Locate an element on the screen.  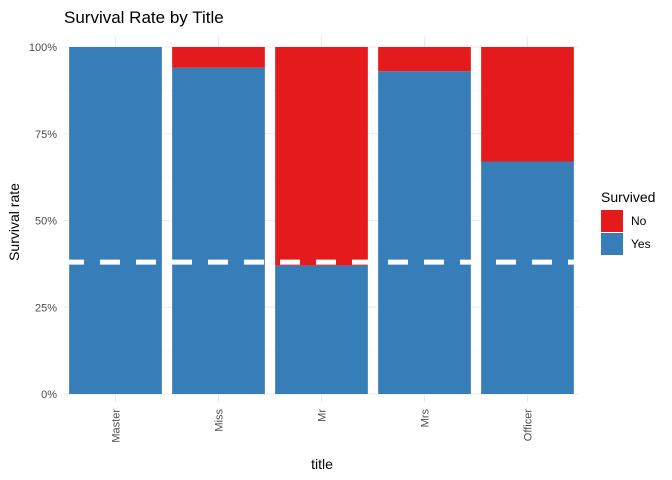
legend: Survived No Yes is located at coordinates (628, 222).